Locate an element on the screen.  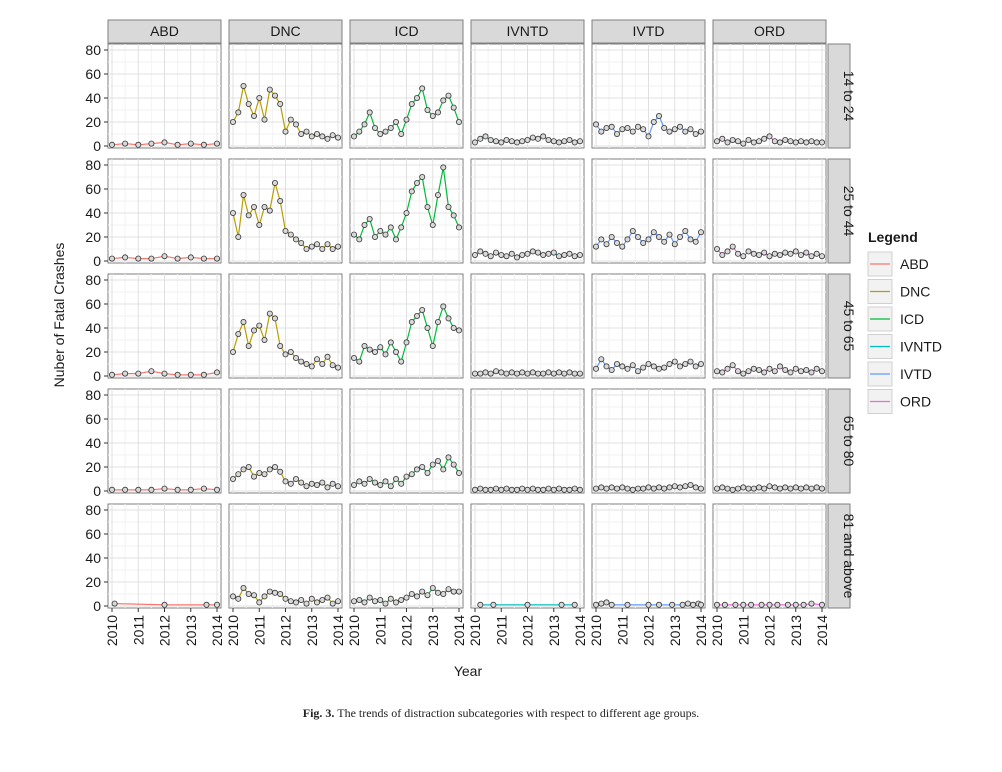
y-tick-label: 40 is located at coordinates (93, 98).